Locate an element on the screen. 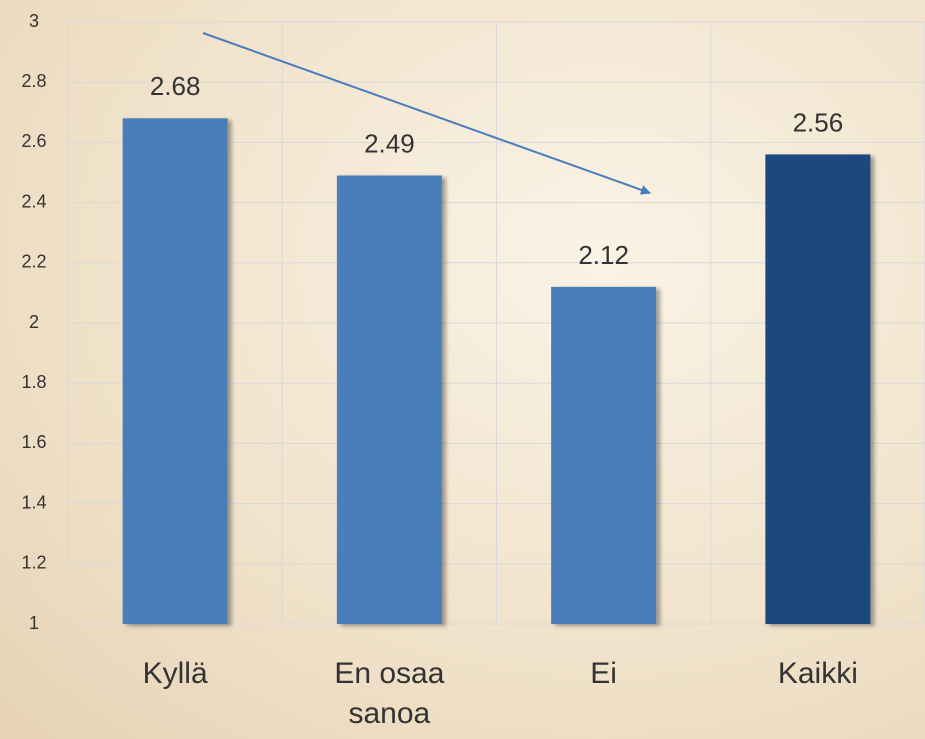  data-label: 2.56 is located at coordinates (818, 122).